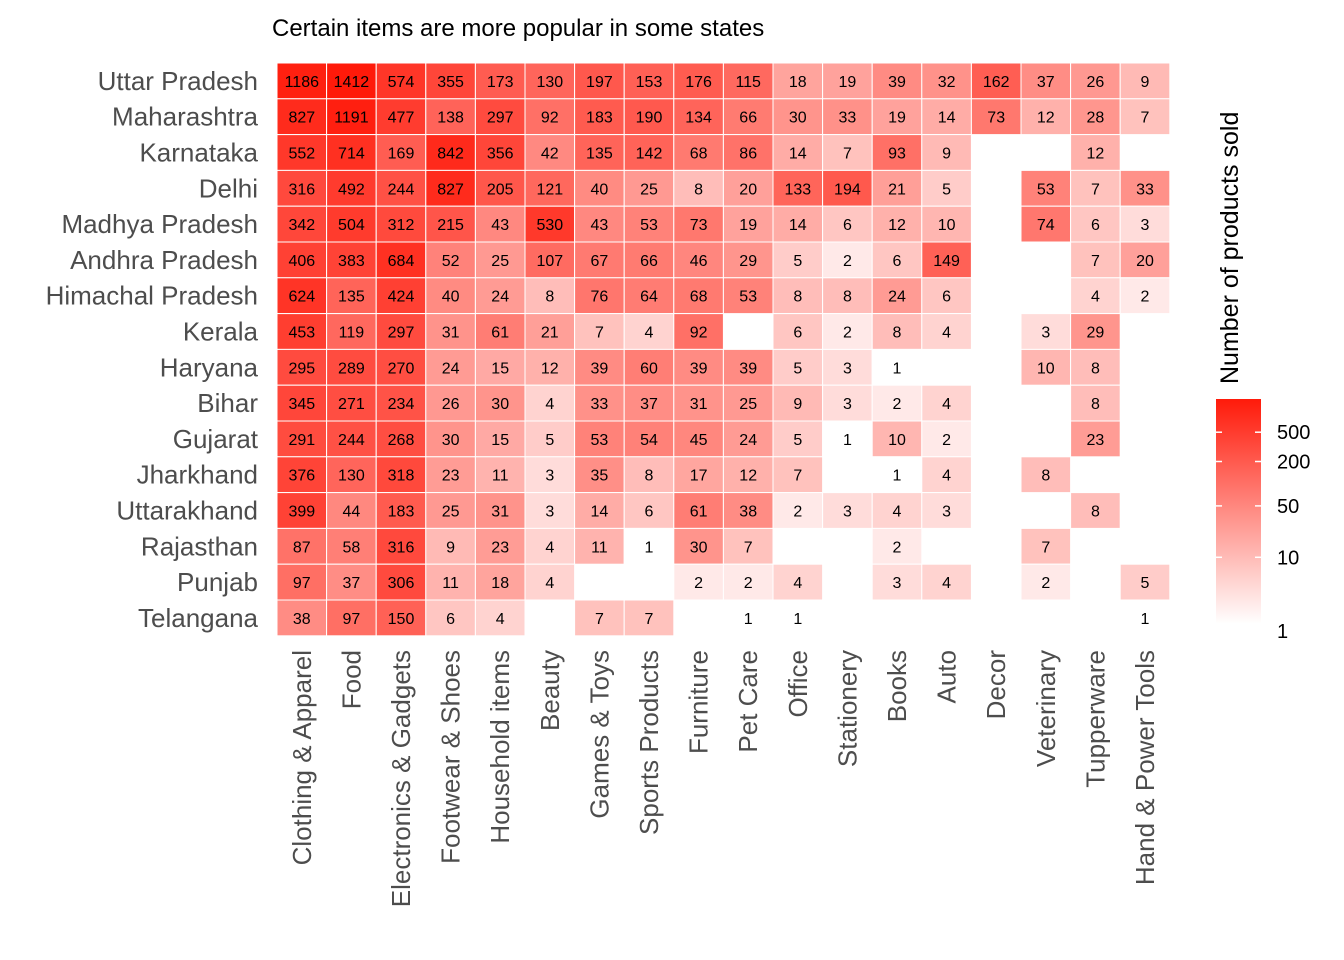 Image resolution: width=1344 pixels, height=960 pixels. I want to click on cell-value-label: 406, so click(301, 261).